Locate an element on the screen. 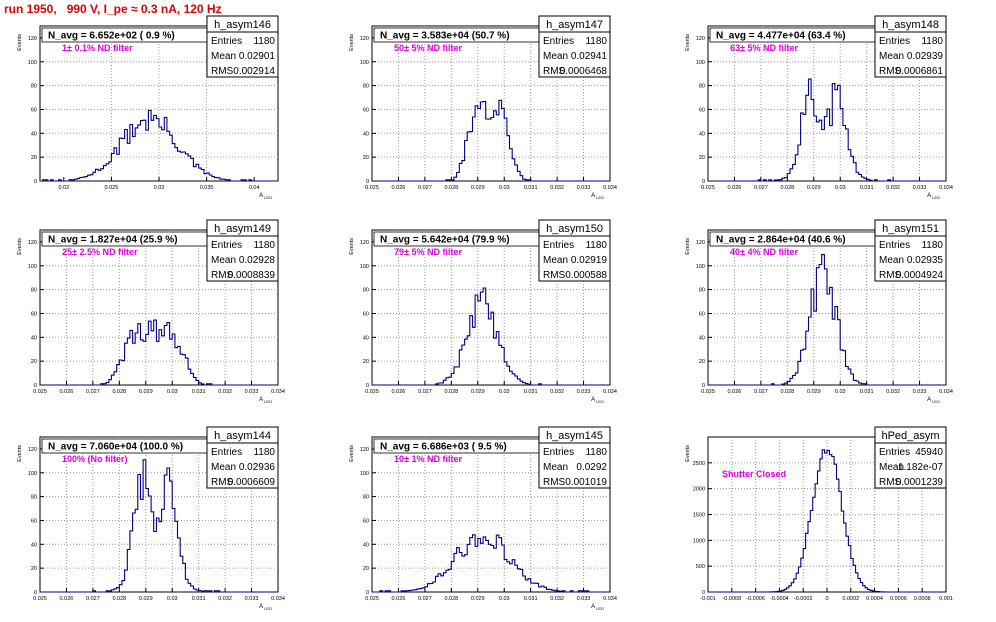  stats-value: 0.0006861 is located at coordinates (920, 71).